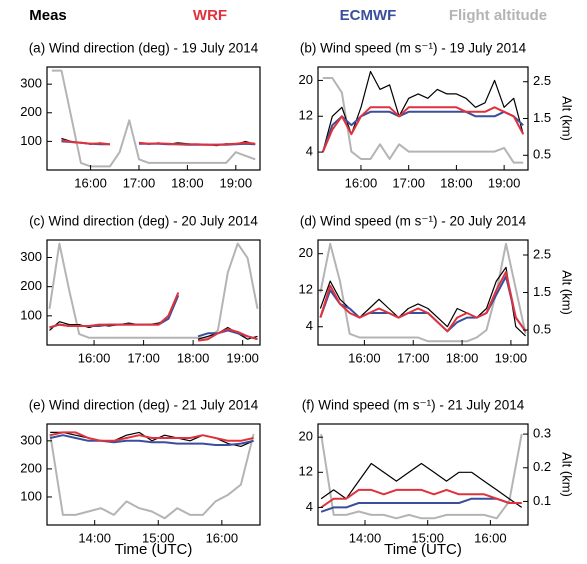 Image resolution: width=587 pixels, height=564 pixels. Describe the element at coordinates (144, 48) in the screenshot. I see `panel-title: (a) Wind direction (deg) - 19 July 2014` at that location.